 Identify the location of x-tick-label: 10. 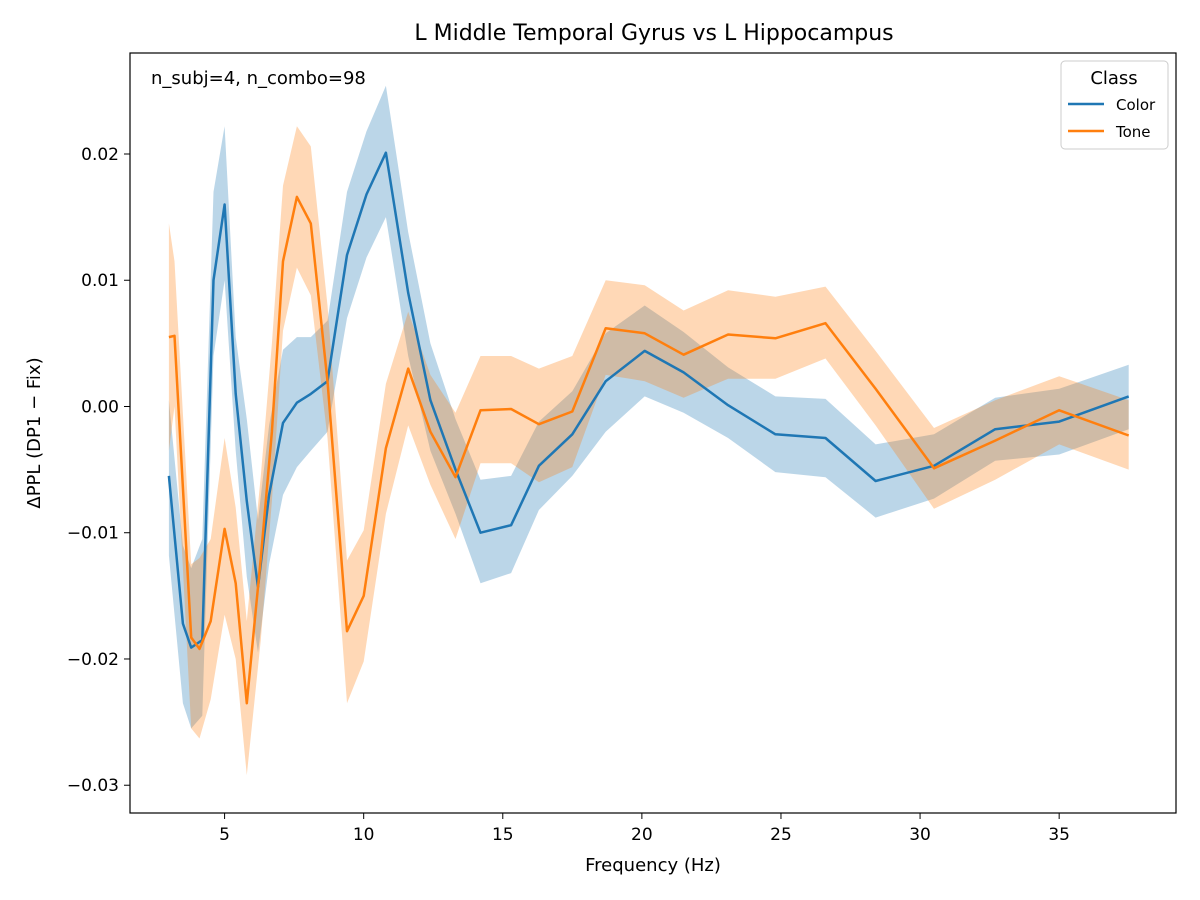
(364, 835).